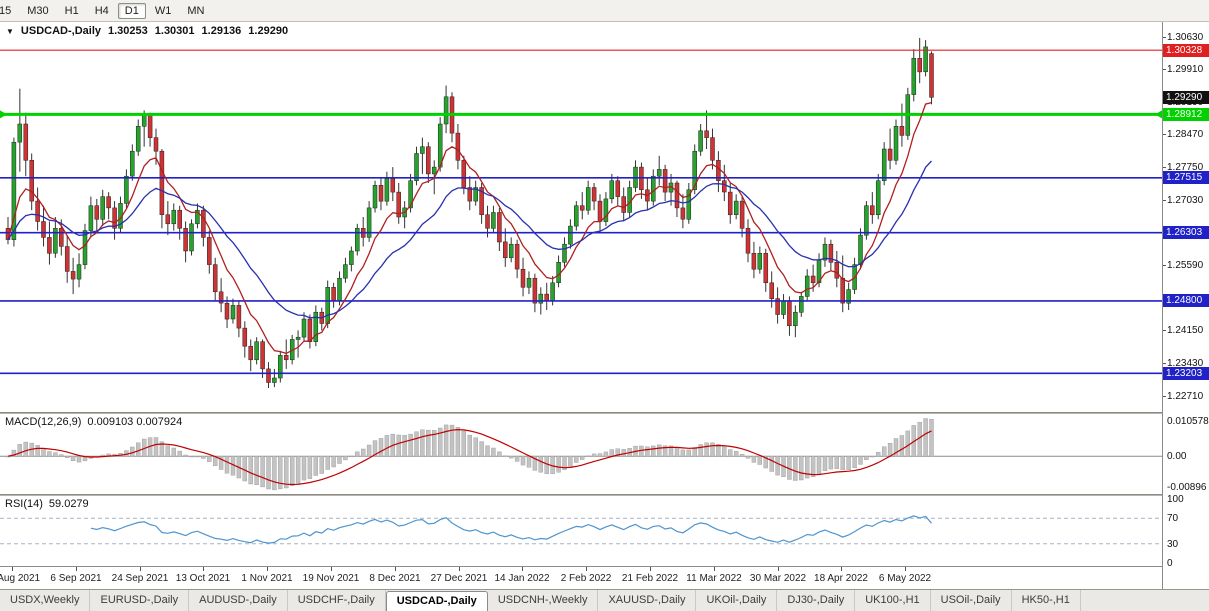  What do you see at coordinates (196, 10) in the screenshot?
I see `timeframe-button-mn: MN` at bounding box center [196, 10].